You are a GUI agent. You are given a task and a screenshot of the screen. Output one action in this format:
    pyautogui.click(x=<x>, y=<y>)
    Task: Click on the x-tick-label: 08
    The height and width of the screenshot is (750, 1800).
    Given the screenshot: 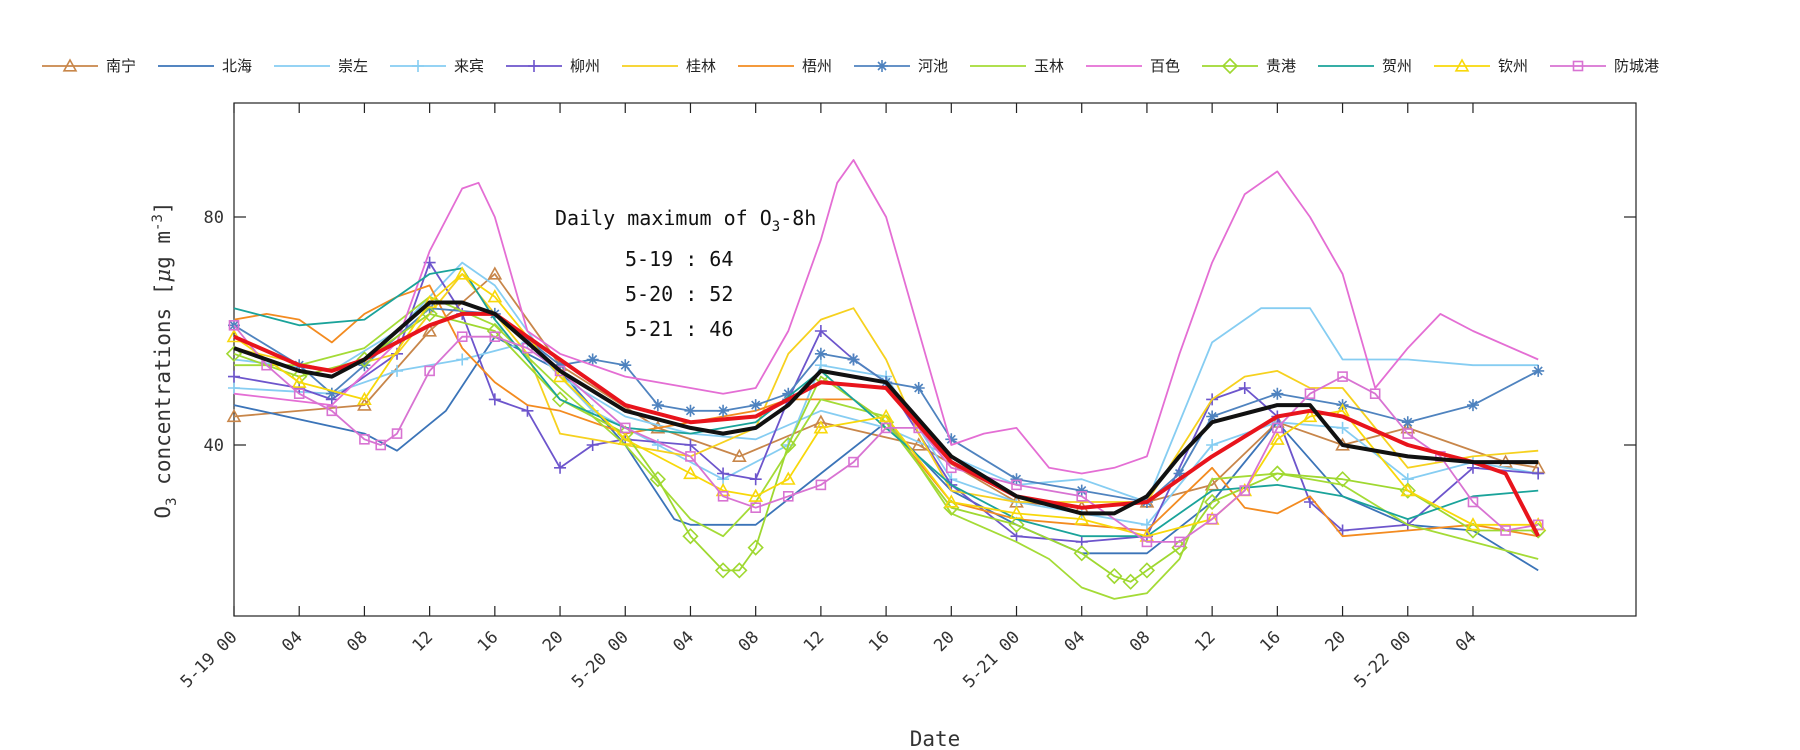 What is the action you would take?
    pyautogui.click(x=749, y=641)
    